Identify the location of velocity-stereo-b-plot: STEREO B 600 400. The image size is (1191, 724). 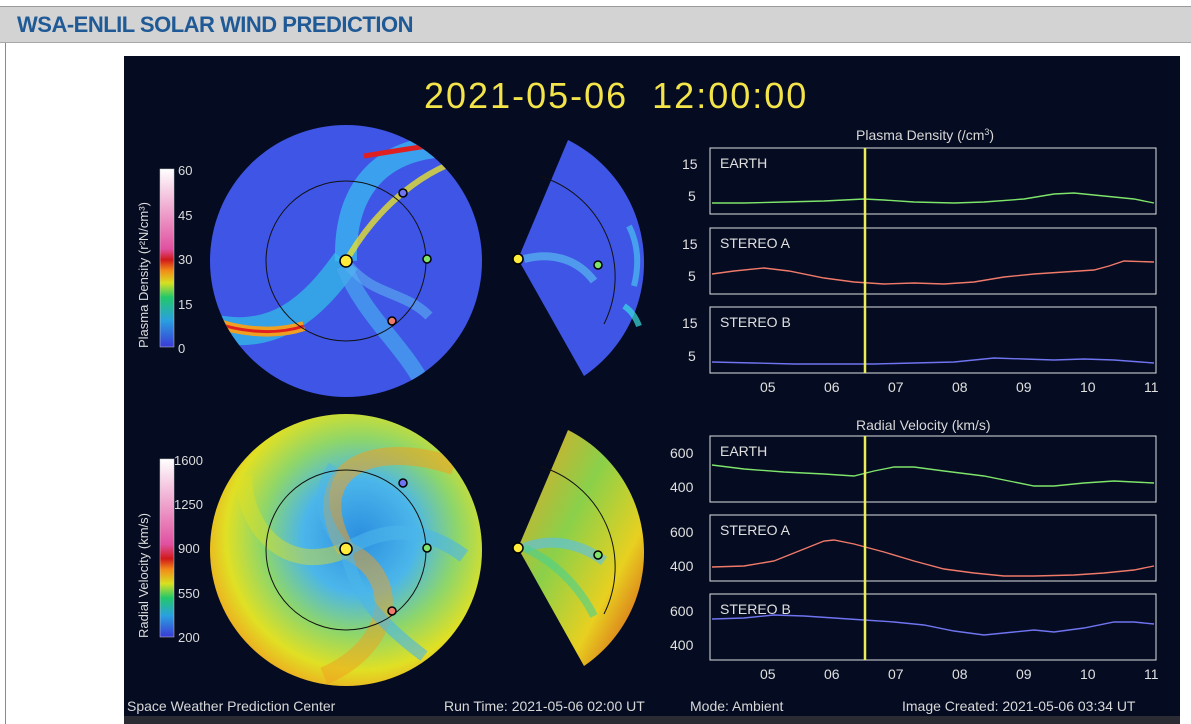
(913, 627).